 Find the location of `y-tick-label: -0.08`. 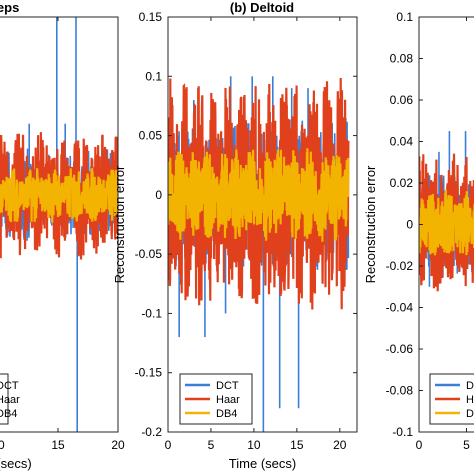

y-tick-label: -0.08 is located at coordinates (400, 391).